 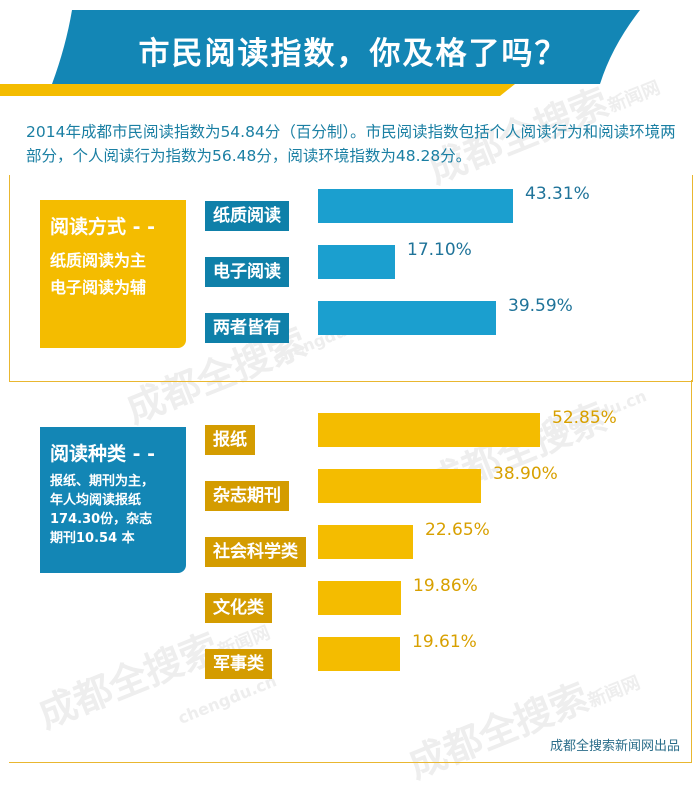 What do you see at coordinates (247, 216) in the screenshot?
I see `bar-category-label: 纸质阅读` at bounding box center [247, 216].